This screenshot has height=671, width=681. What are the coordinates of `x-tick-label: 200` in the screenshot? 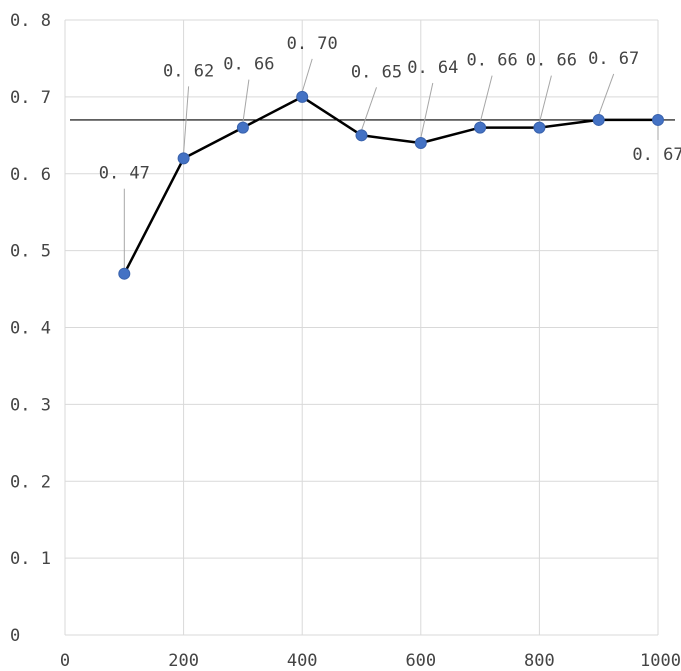 It's located at (183, 661).